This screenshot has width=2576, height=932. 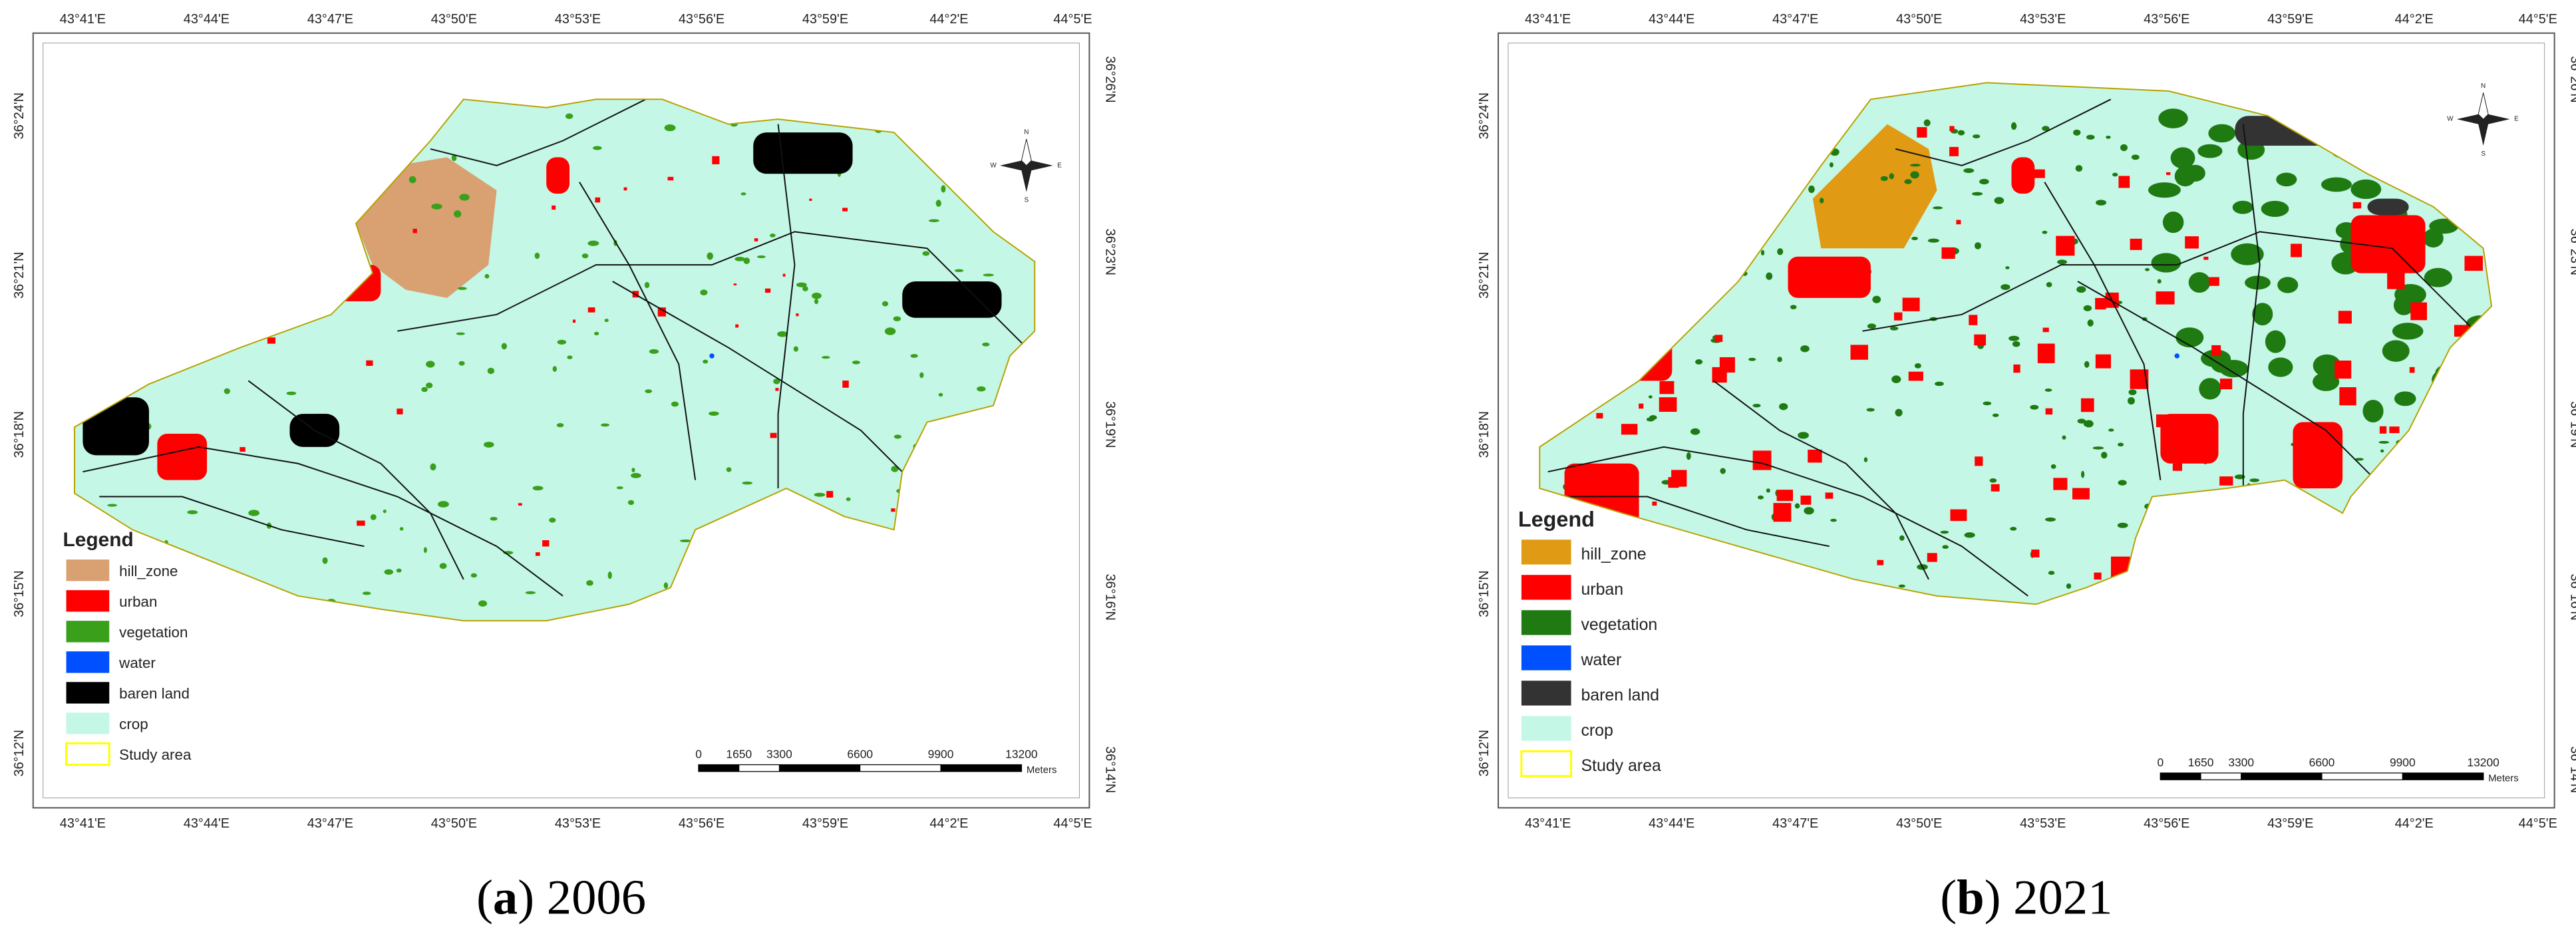 I want to click on north-arrow: N E S W, so click(x=2483, y=120).